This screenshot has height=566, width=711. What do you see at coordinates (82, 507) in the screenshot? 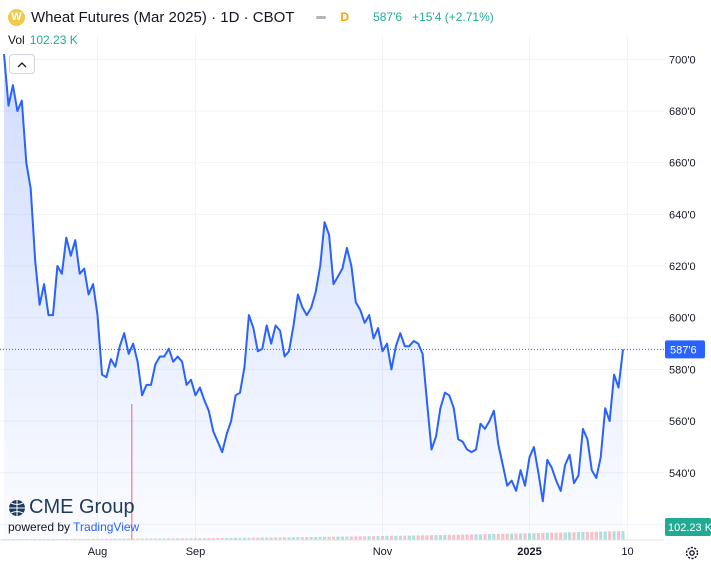
I see `brand-name: CME Group` at bounding box center [82, 507].